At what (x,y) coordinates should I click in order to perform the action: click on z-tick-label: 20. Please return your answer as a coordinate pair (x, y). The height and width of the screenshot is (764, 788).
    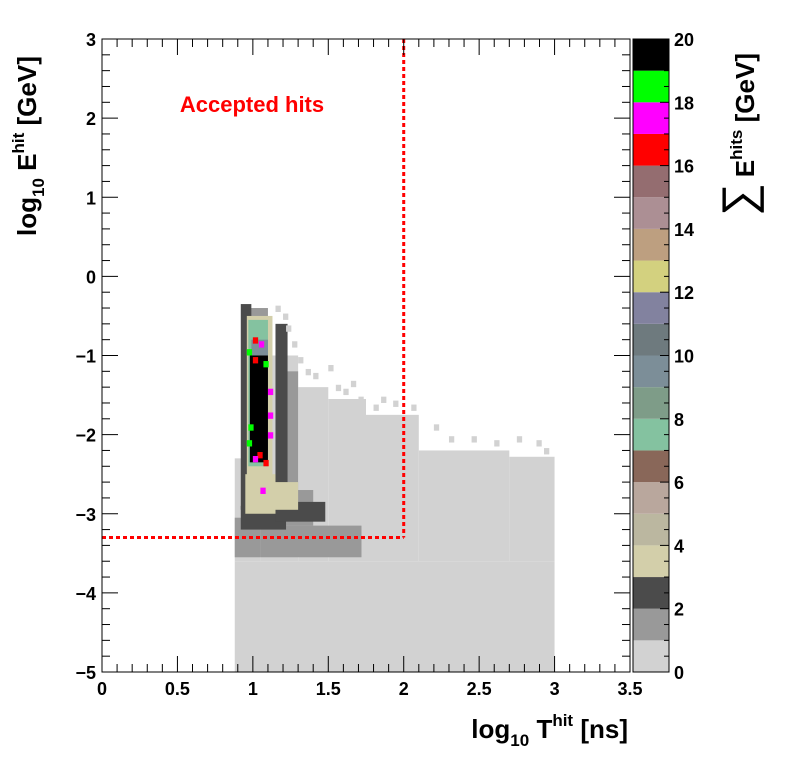
    Looking at the image, I should click on (684, 40).